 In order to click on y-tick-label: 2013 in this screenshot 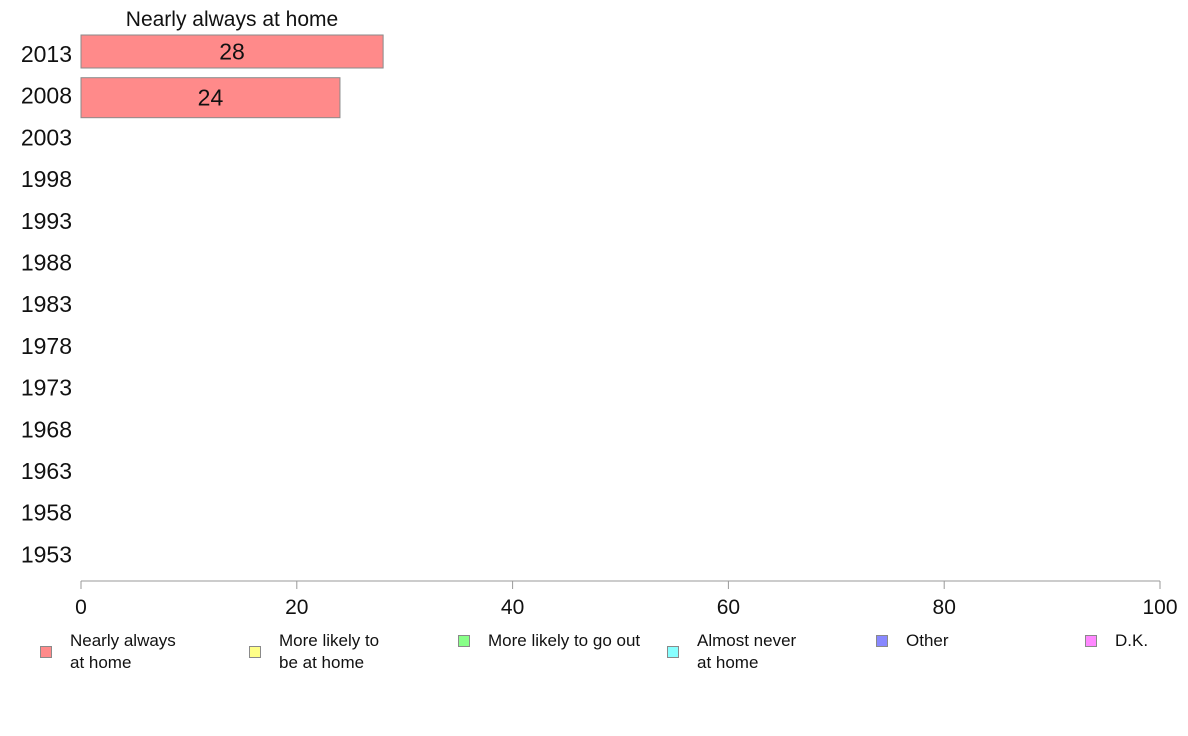, I will do `click(46, 54)`.